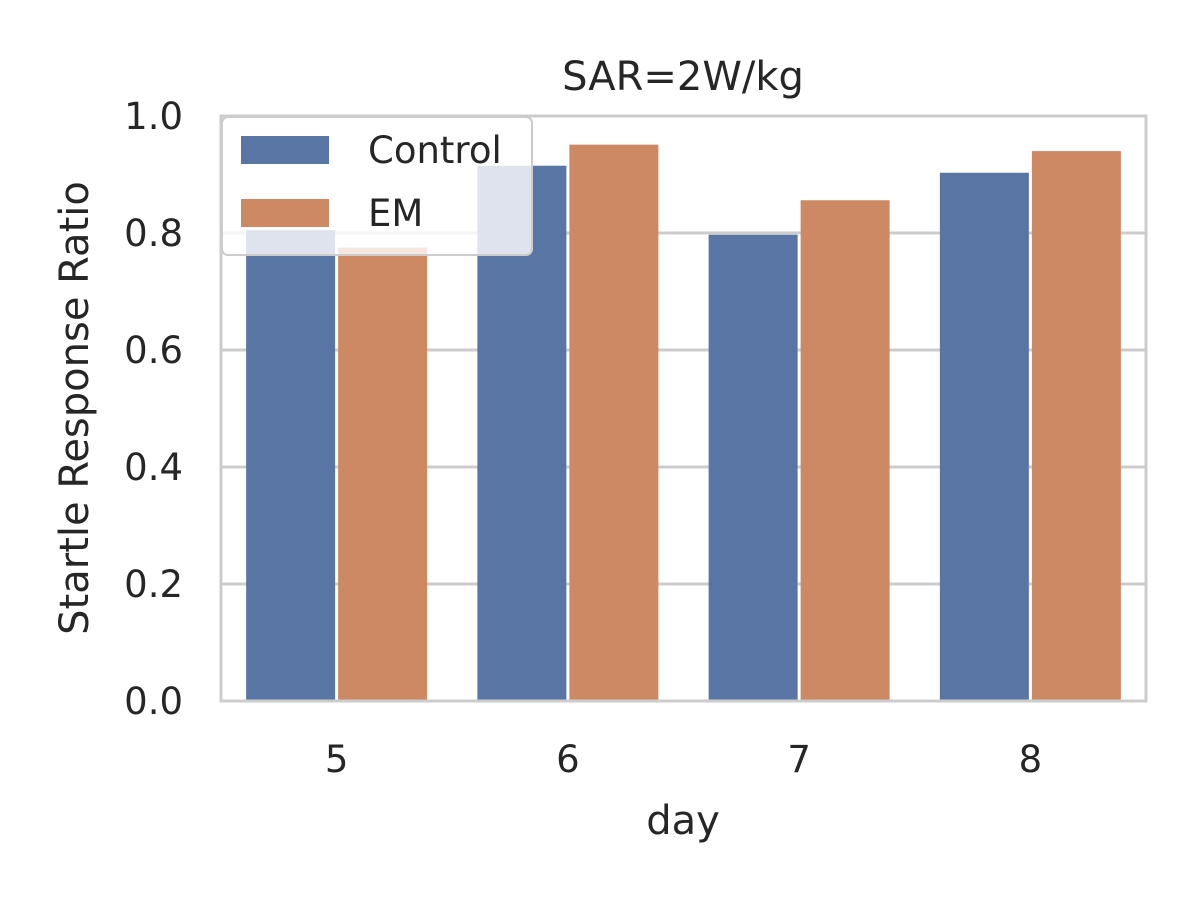  What do you see at coordinates (153, 701) in the screenshot?
I see `y-tick-label: 0.0` at bounding box center [153, 701].